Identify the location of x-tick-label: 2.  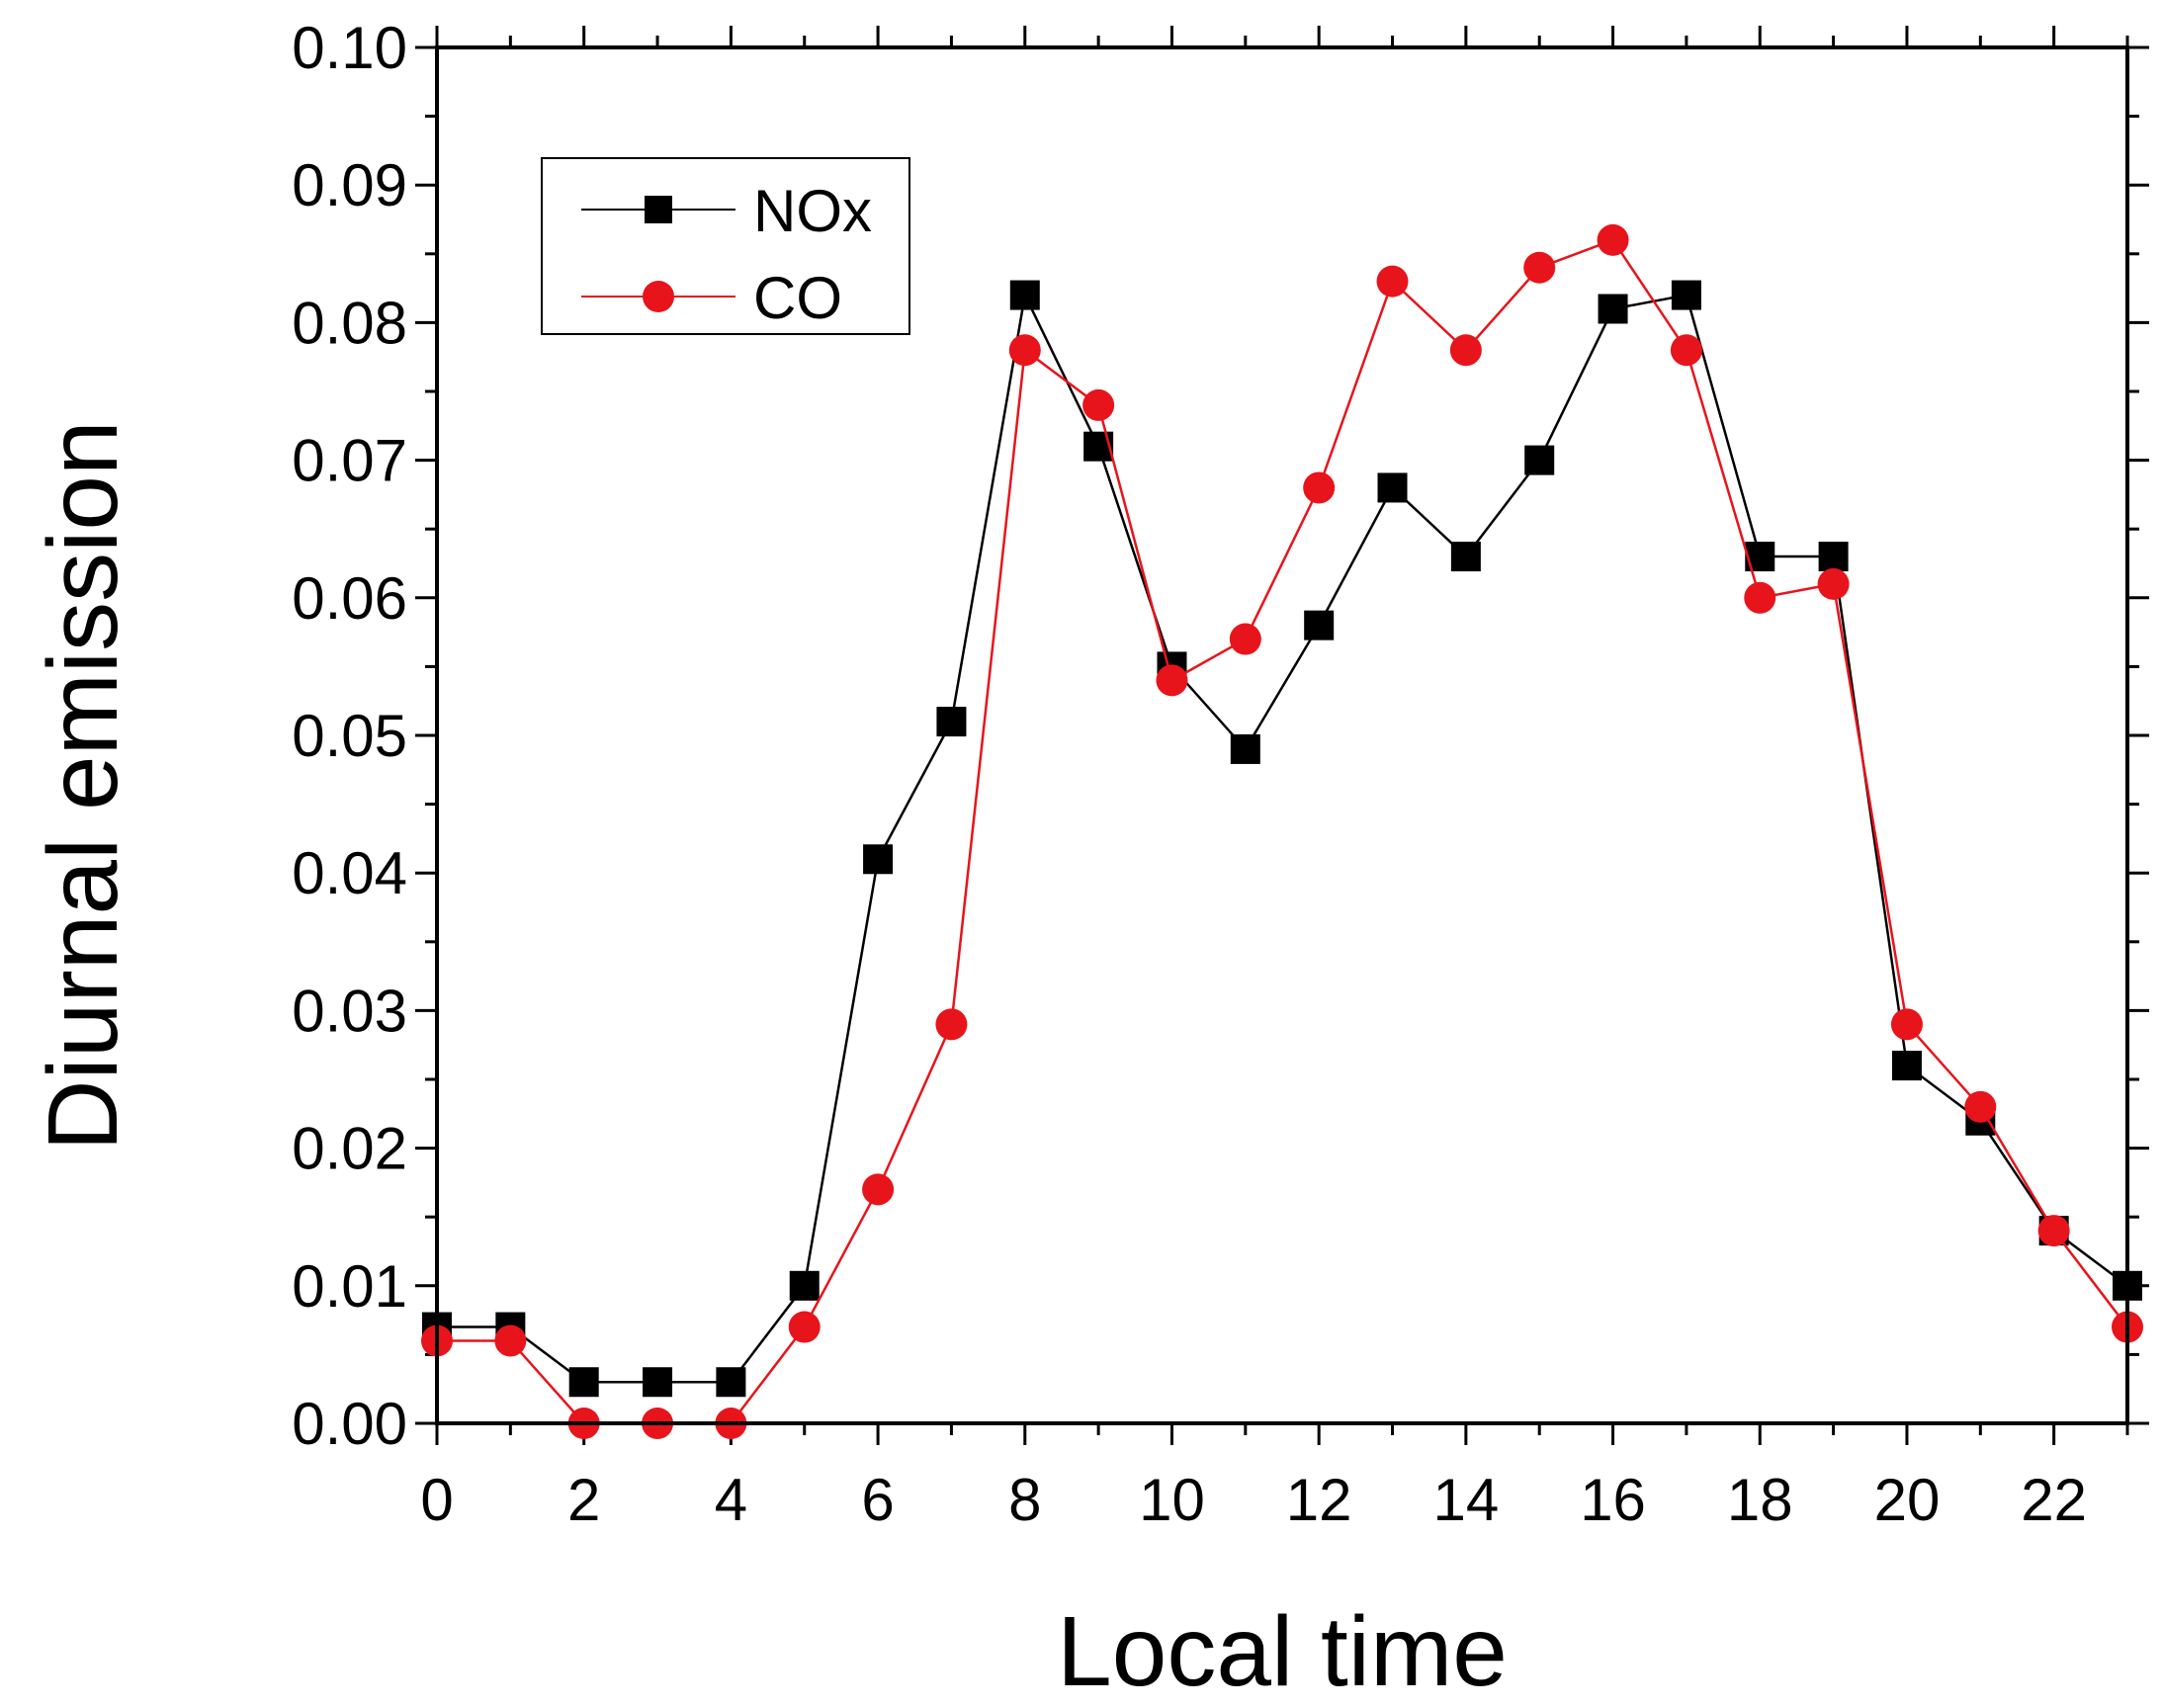
(583, 1500).